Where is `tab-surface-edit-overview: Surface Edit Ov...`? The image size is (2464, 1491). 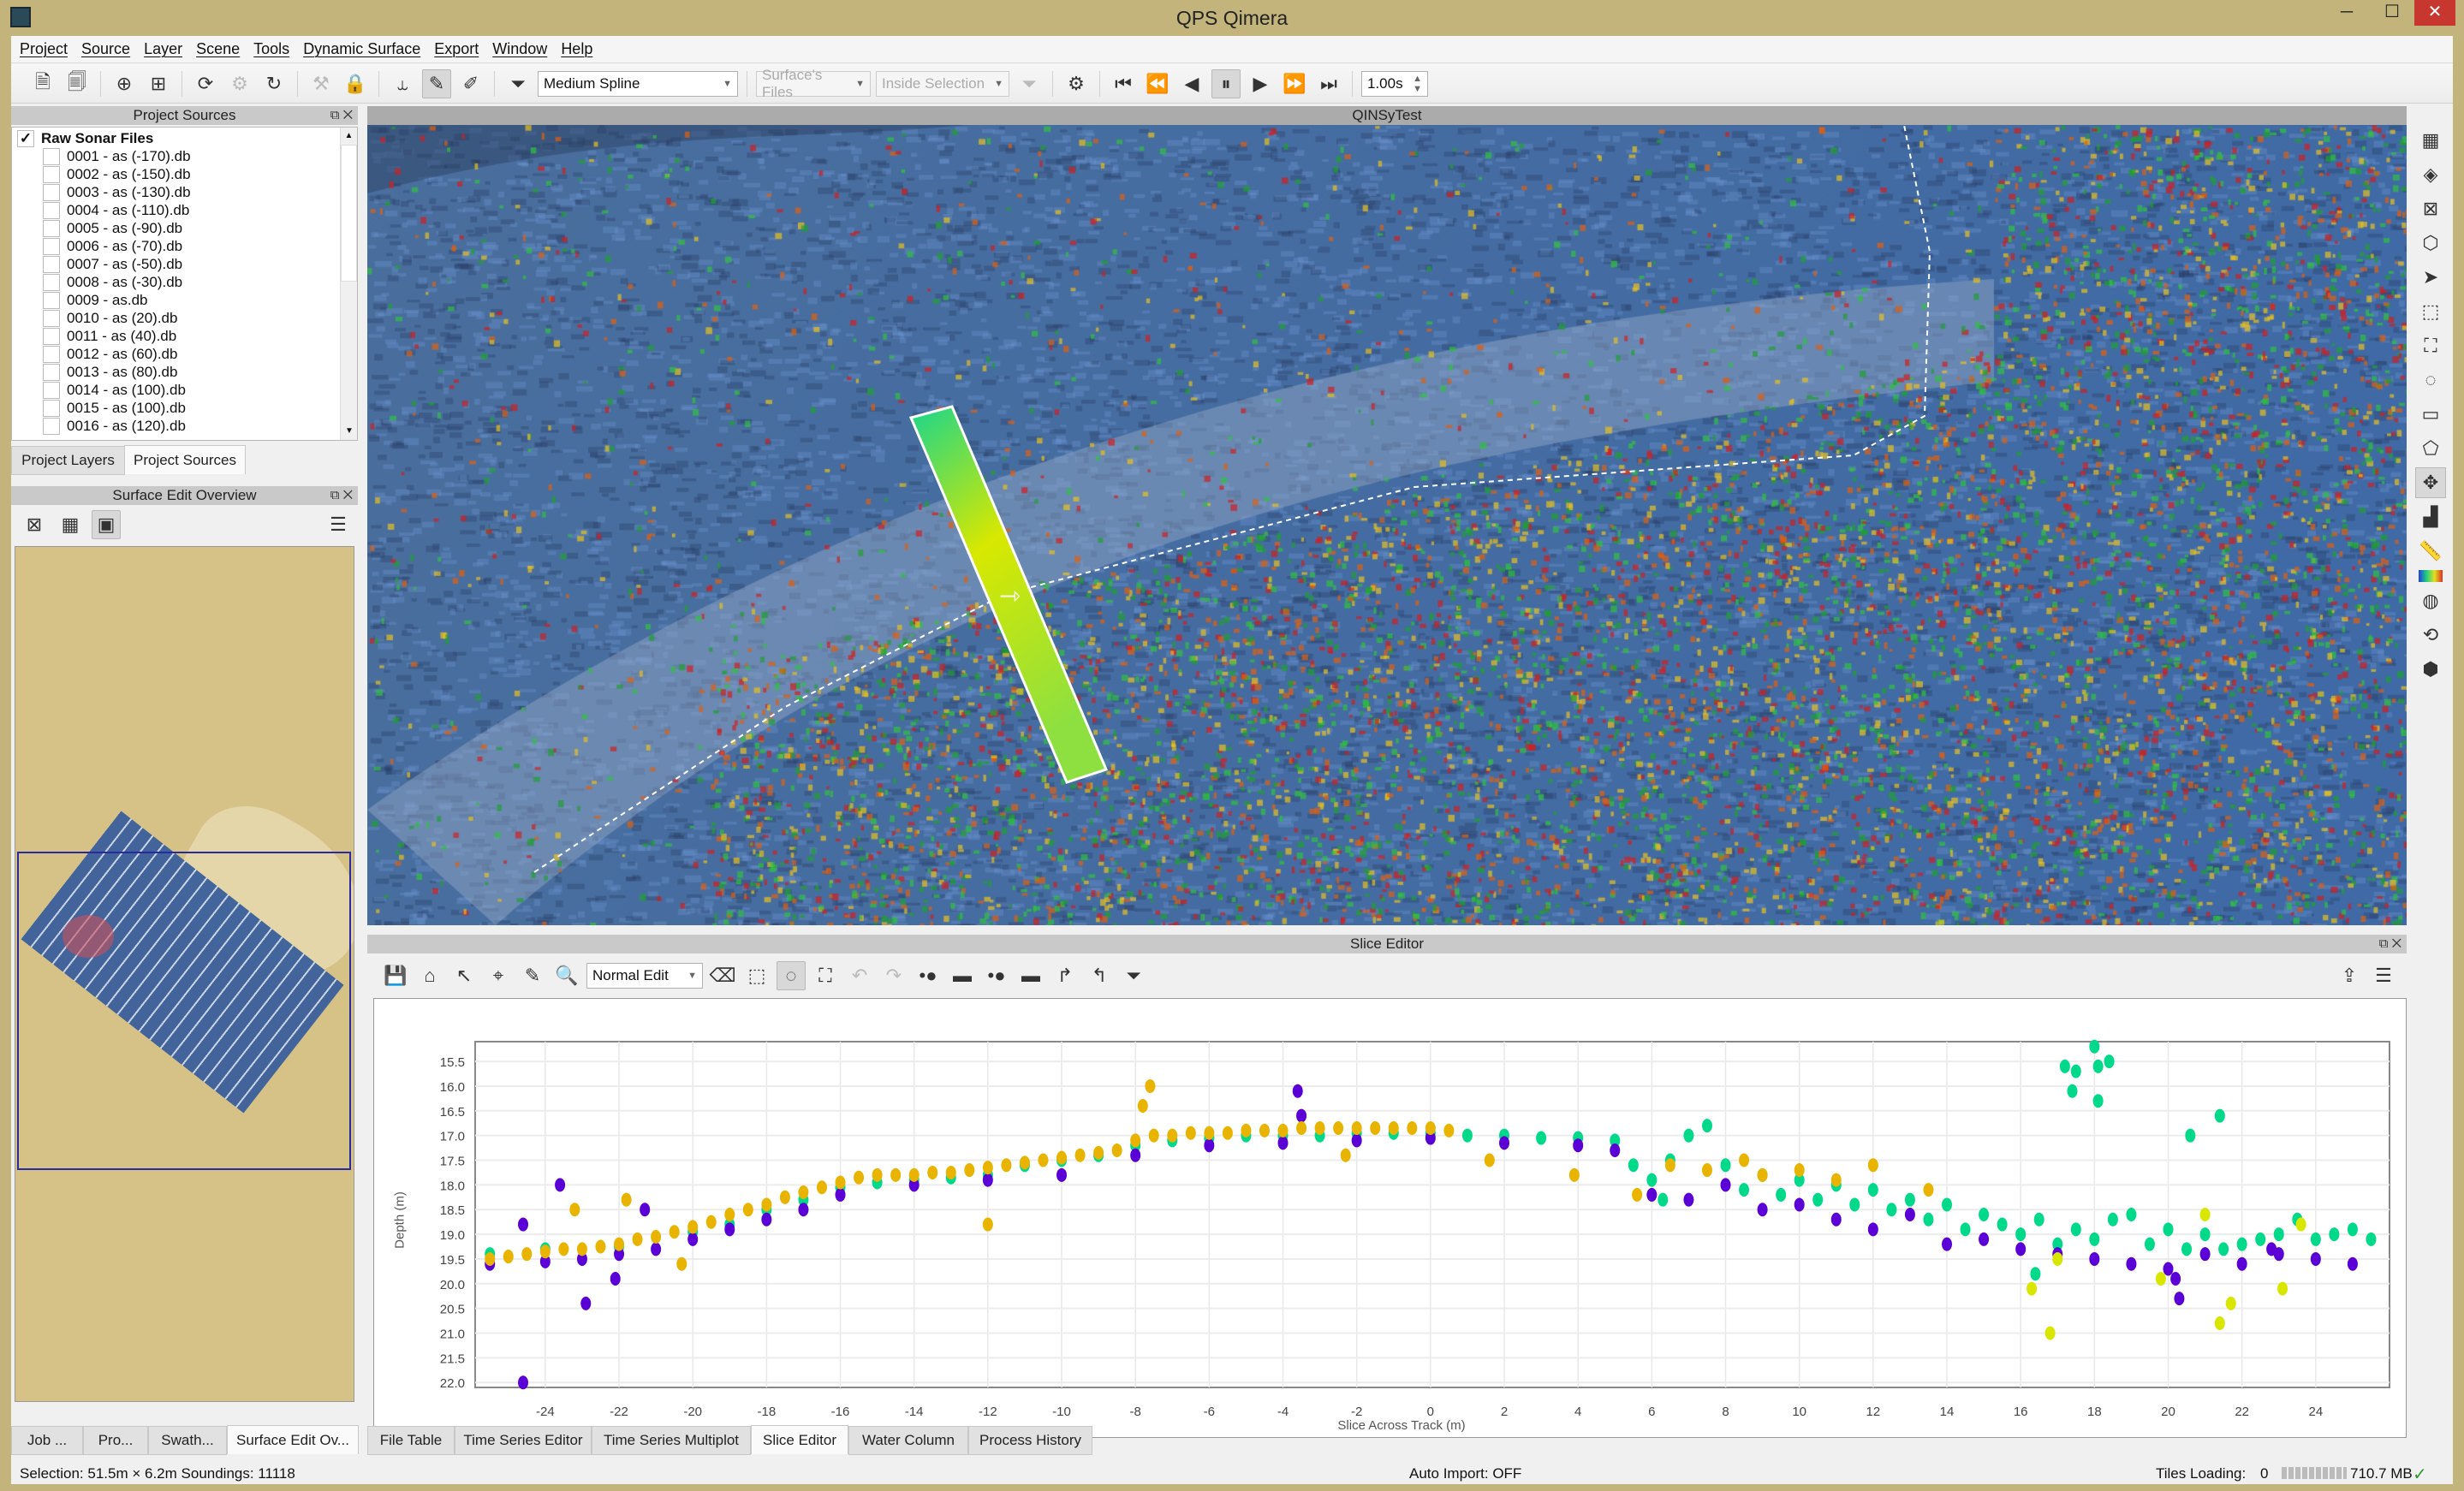
tab-surface-edit-overview: Surface Edit Ov... is located at coordinates (293, 1439).